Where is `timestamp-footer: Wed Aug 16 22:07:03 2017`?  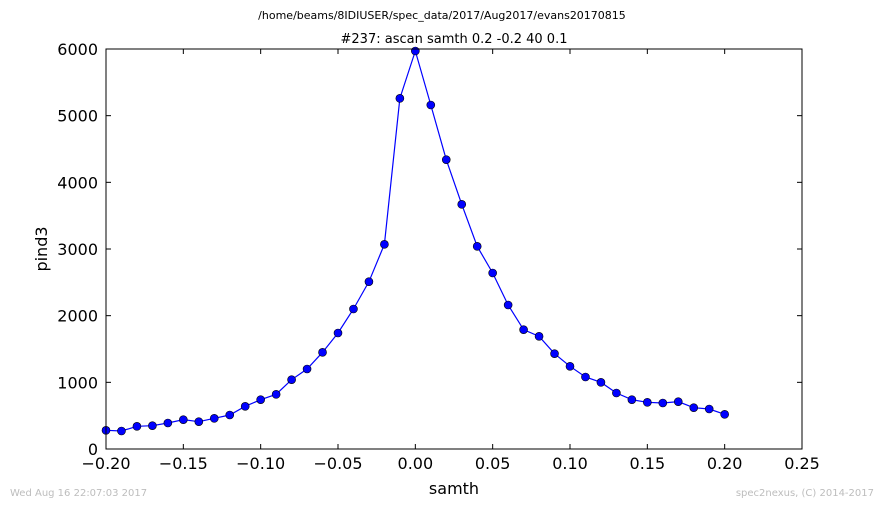 timestamp-footer: Wed Aug 16 22:07:03 2017 is located at coordinates (79, 493).